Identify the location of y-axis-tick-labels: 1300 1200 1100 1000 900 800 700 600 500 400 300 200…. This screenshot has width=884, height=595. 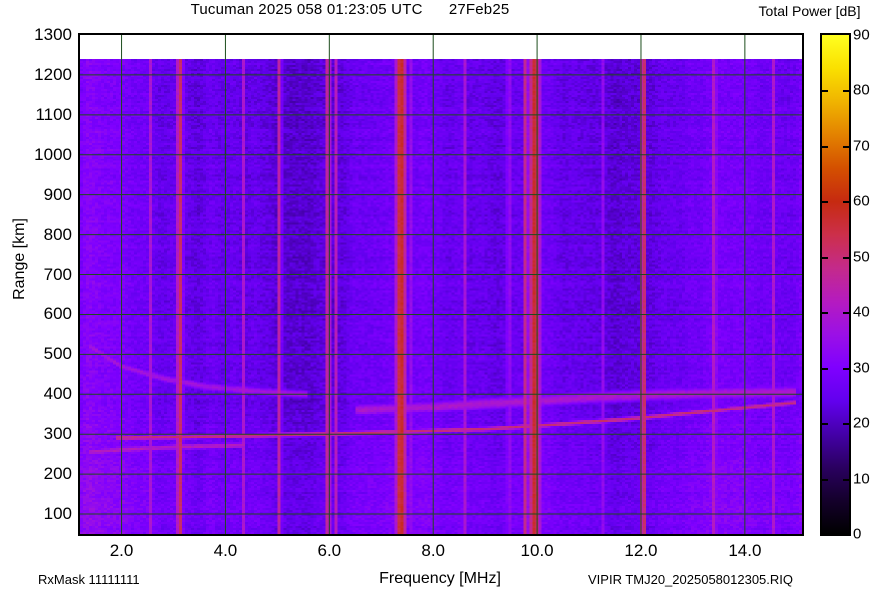
(36, 280).